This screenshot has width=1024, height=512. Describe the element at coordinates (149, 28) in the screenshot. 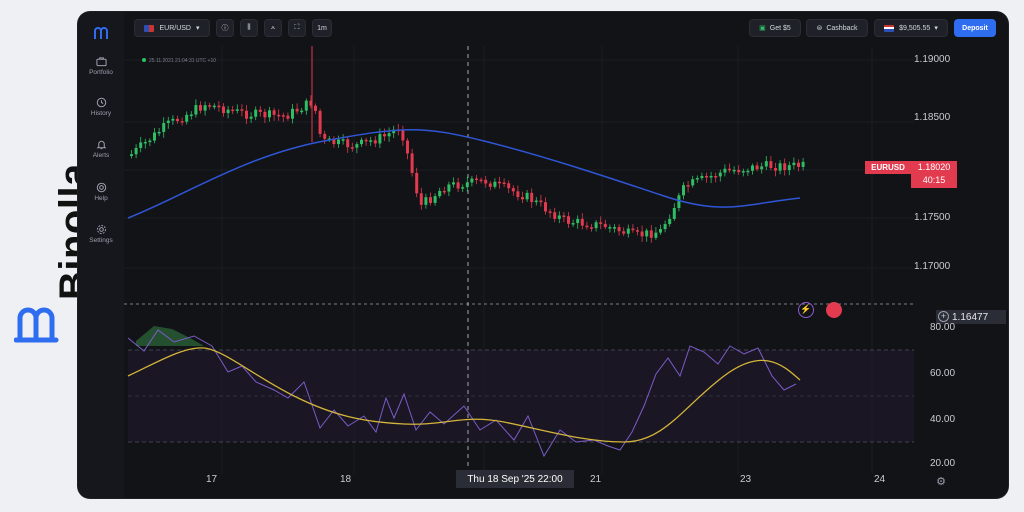

I see `eur-usd-flag-icon` at that location.